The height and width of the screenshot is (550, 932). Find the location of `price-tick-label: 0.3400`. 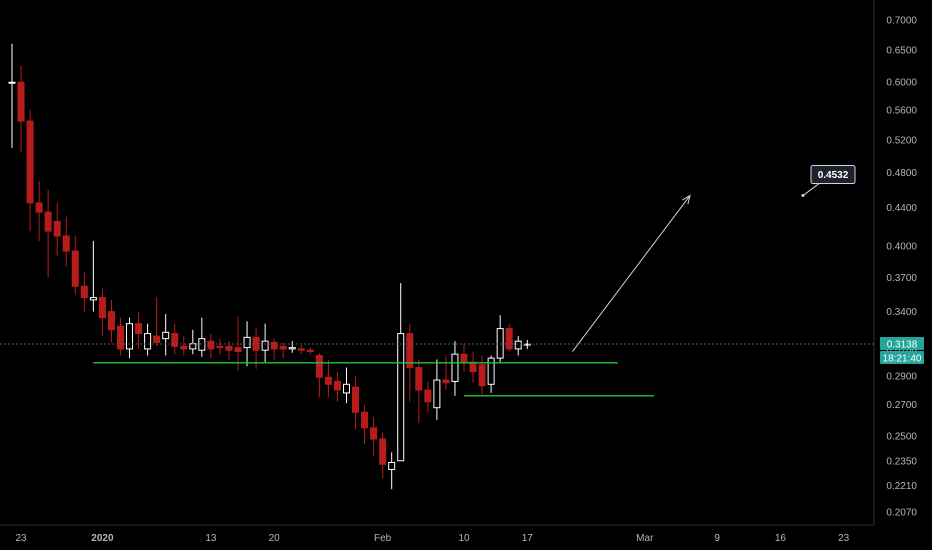

price-tick-label: 0.3400 is located at coordinates (901, 312).